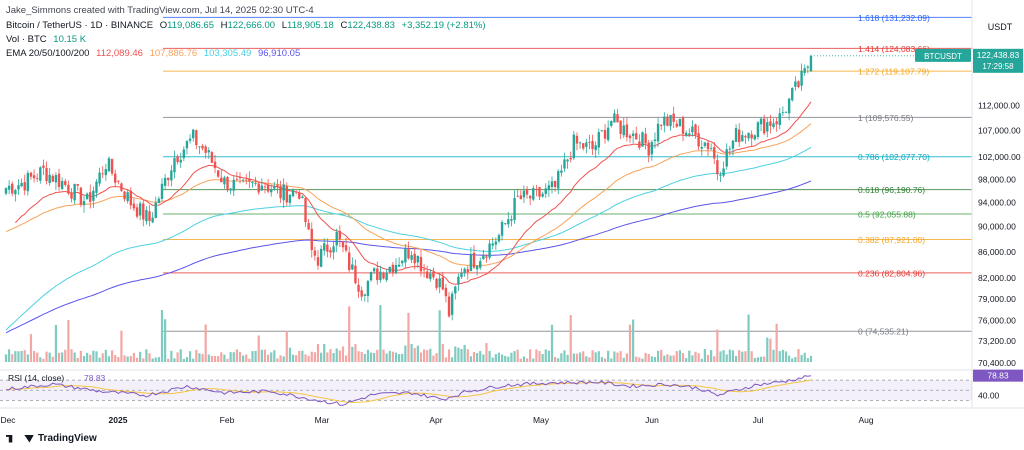 This screenshot has height=450, width=1024. I want to click on price-tick-label: 76,000.00, so click(997, 320).